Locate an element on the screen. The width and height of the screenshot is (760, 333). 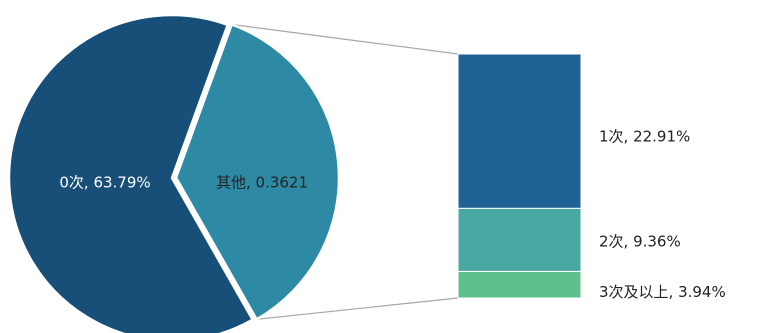
bar-segment-label-2: 3次及以上, 3.94% is located at coordinates (662, 292).